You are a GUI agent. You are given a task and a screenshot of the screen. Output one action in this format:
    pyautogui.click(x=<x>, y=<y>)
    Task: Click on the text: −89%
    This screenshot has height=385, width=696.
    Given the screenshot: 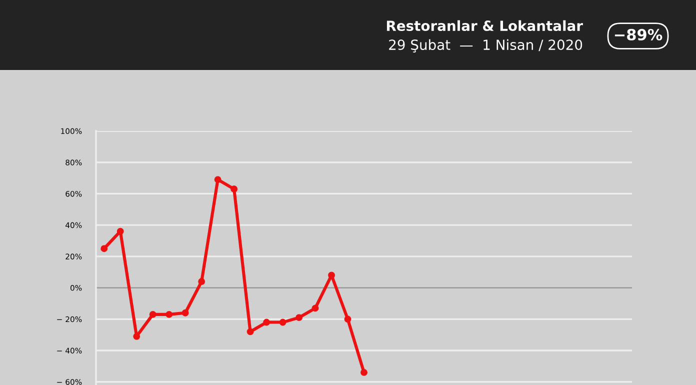 What is the action you would take?
    pyautogui.click(x=638, y=34)
    